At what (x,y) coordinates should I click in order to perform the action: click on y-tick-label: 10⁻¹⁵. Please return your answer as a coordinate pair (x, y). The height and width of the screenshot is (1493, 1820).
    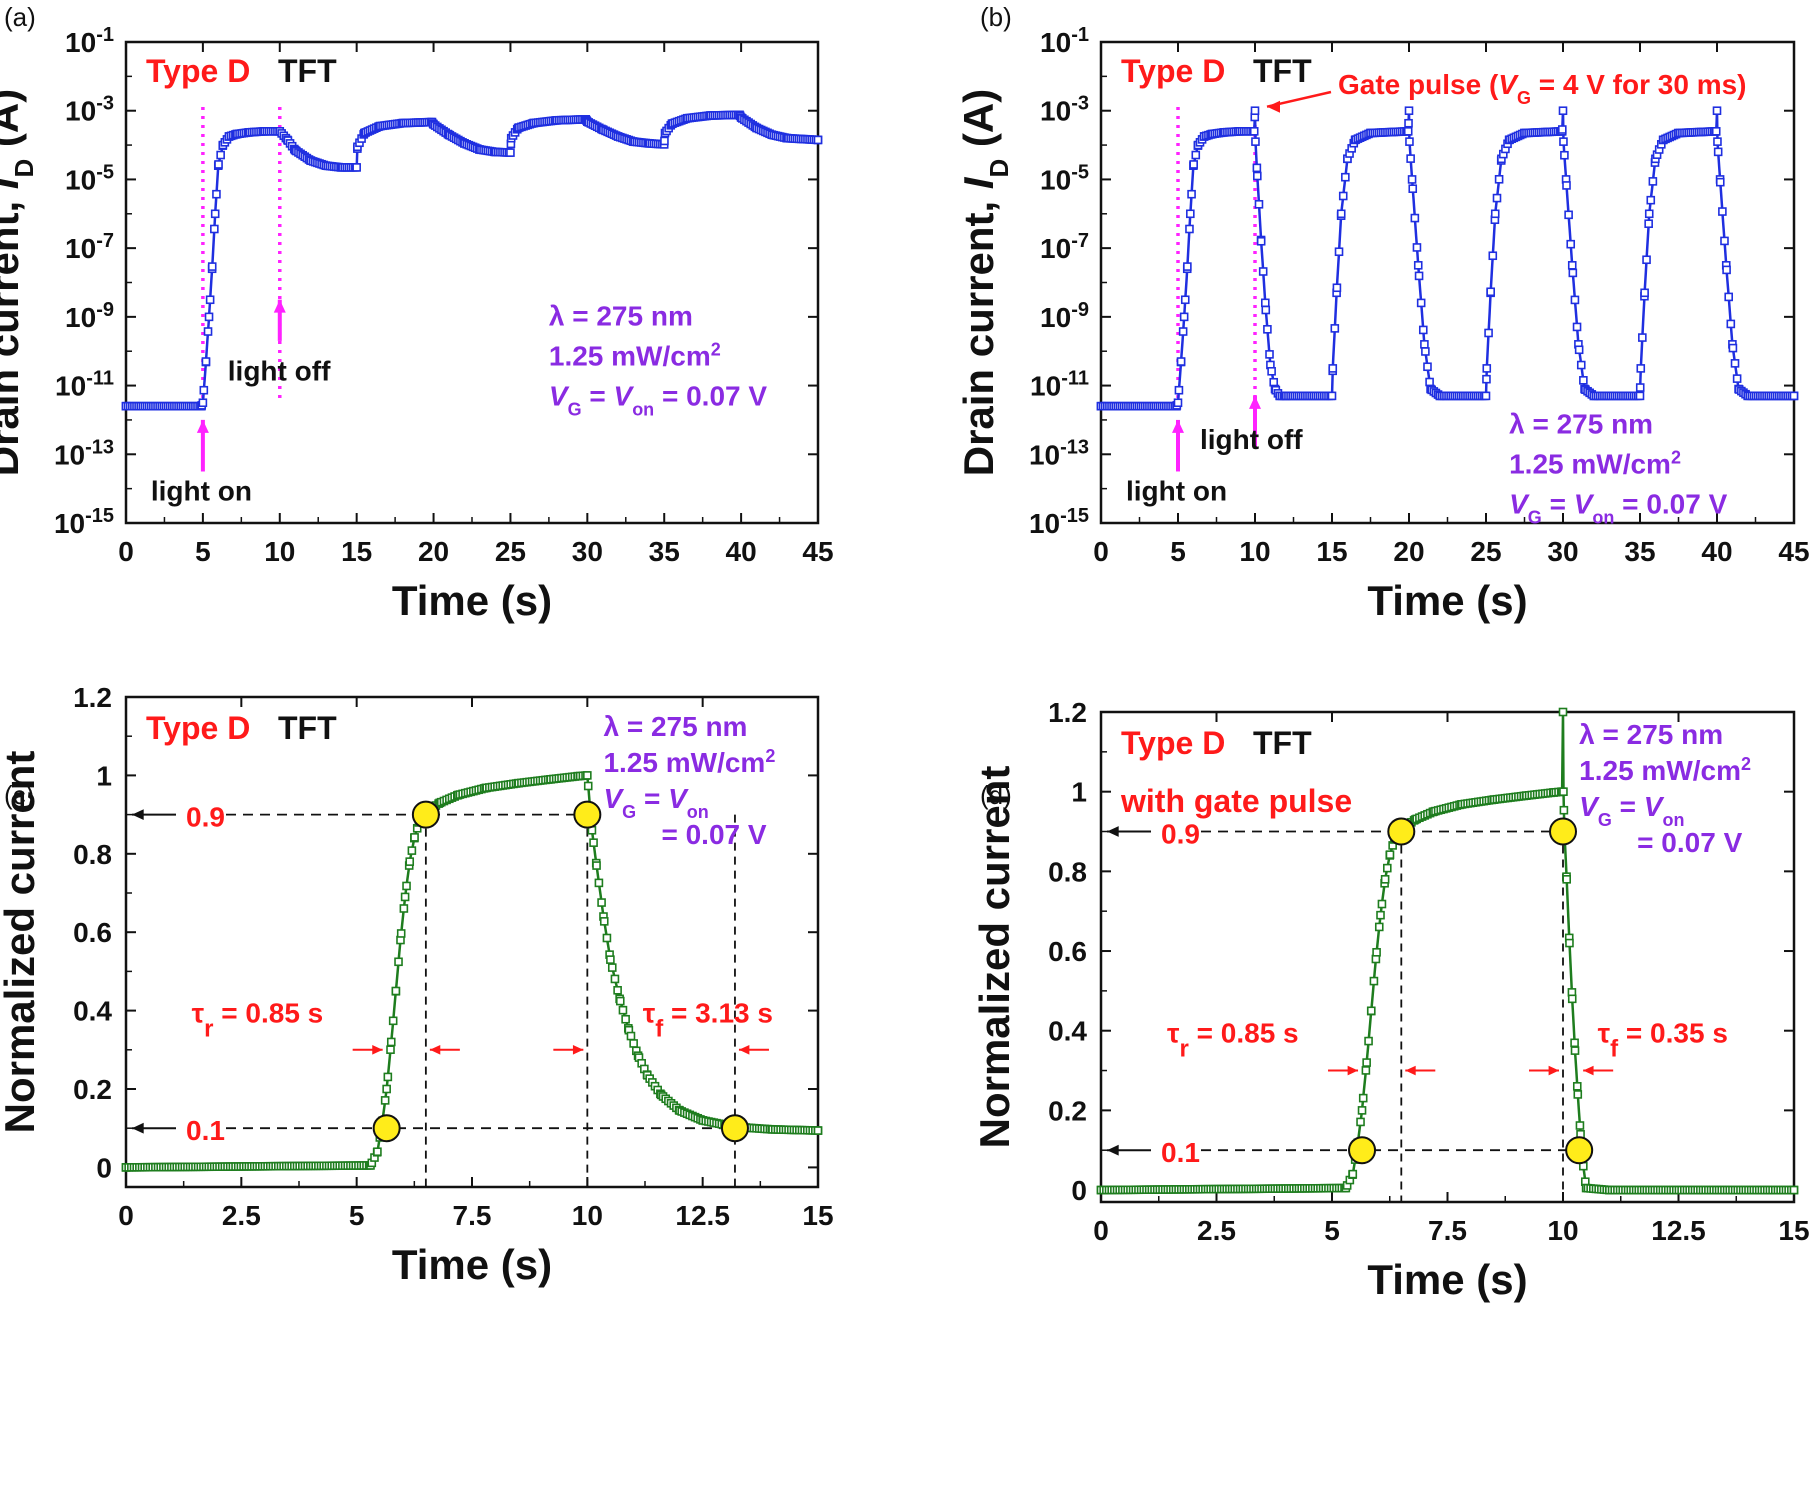
    Looking at the image, I should click on (1059, 522).